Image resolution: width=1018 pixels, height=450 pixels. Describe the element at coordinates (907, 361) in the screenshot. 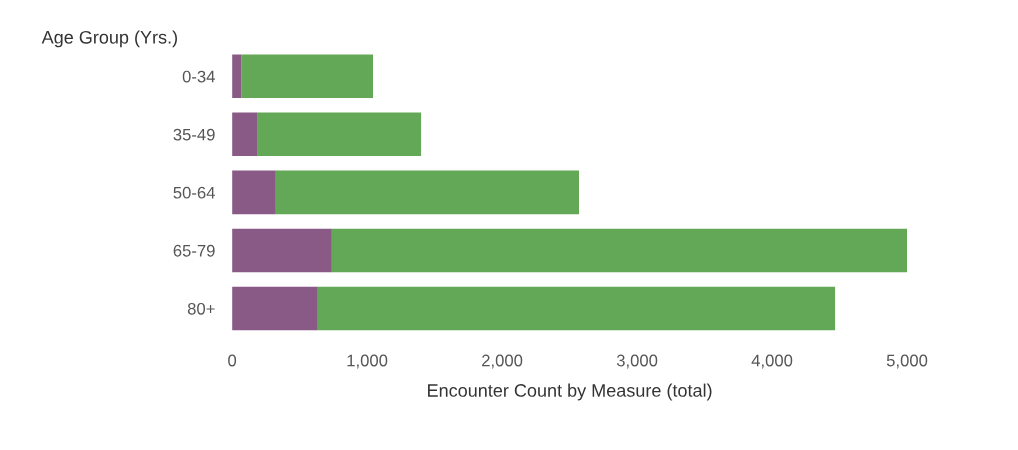

I see `x-tick-label: 5,000` at that location.